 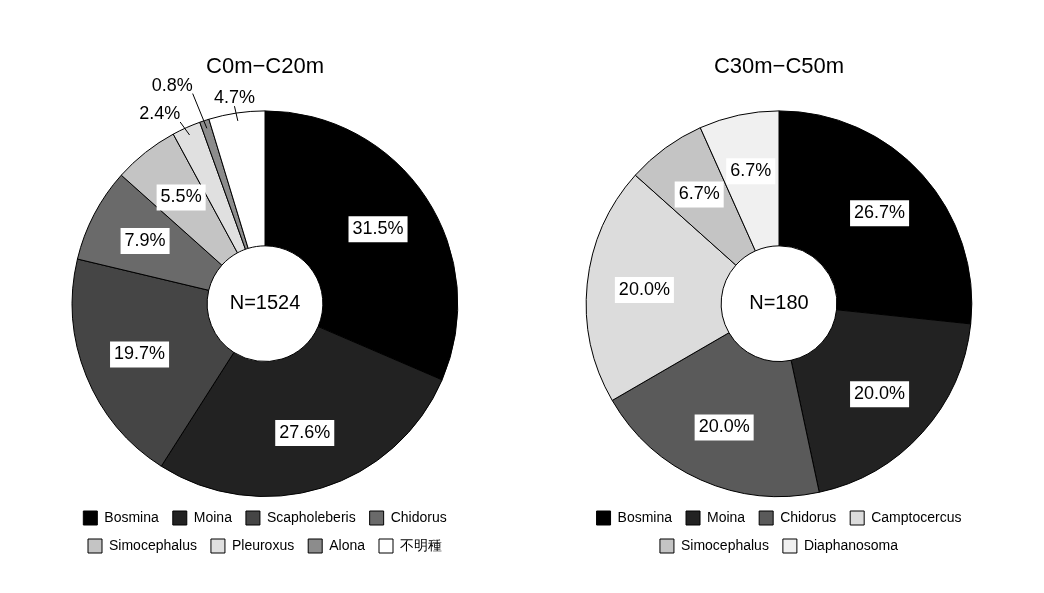 What do you see at coordinates (347, 544) in the screenshot?
I see `legend-label: Alona` at bounding box center [347, 544].